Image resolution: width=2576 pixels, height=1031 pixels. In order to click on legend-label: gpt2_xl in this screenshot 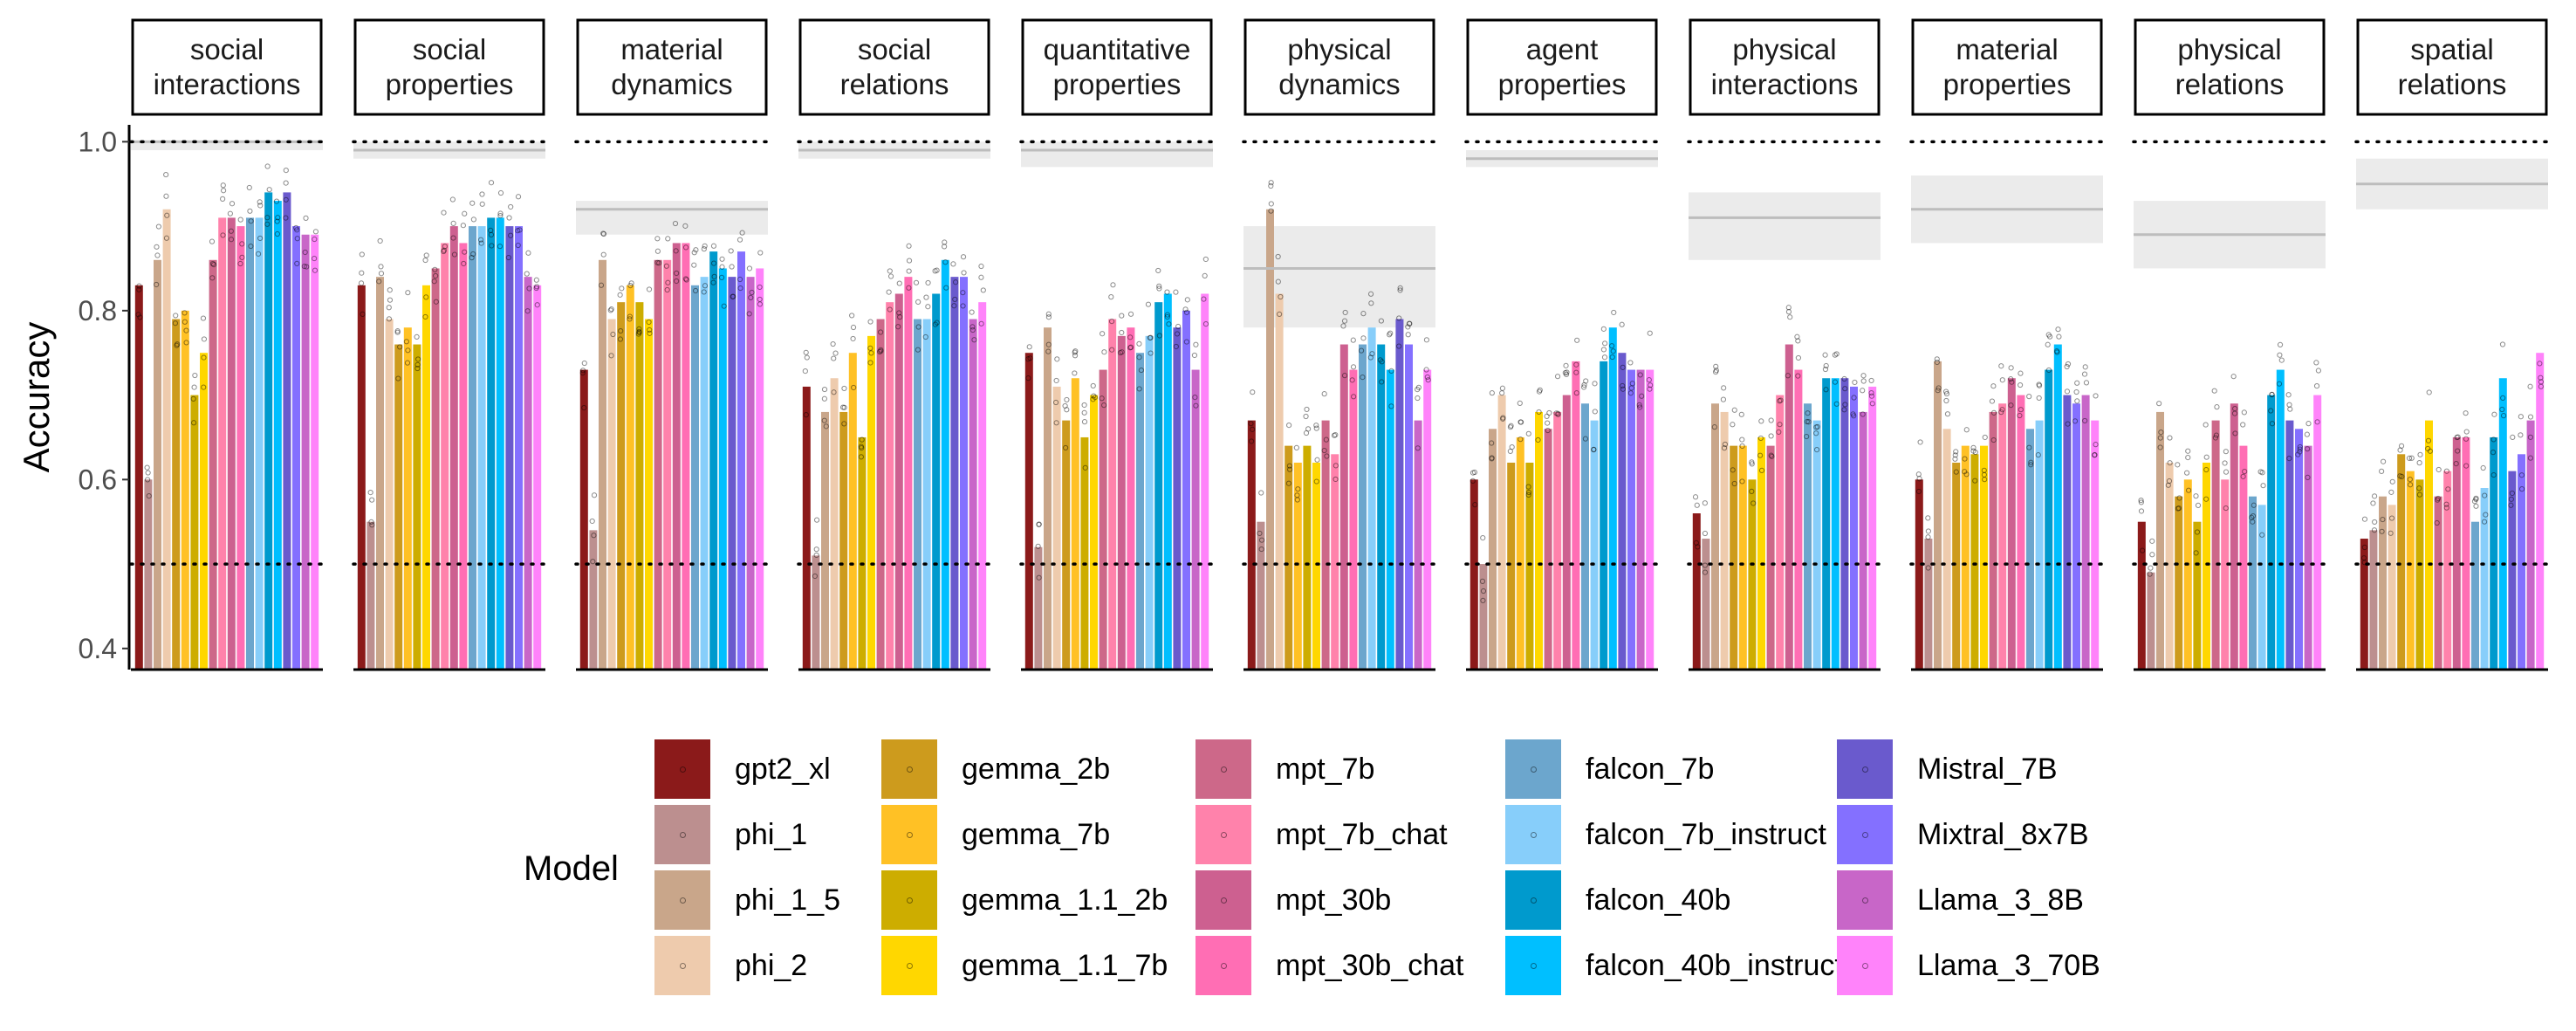, I will do `click(783, 769)`.